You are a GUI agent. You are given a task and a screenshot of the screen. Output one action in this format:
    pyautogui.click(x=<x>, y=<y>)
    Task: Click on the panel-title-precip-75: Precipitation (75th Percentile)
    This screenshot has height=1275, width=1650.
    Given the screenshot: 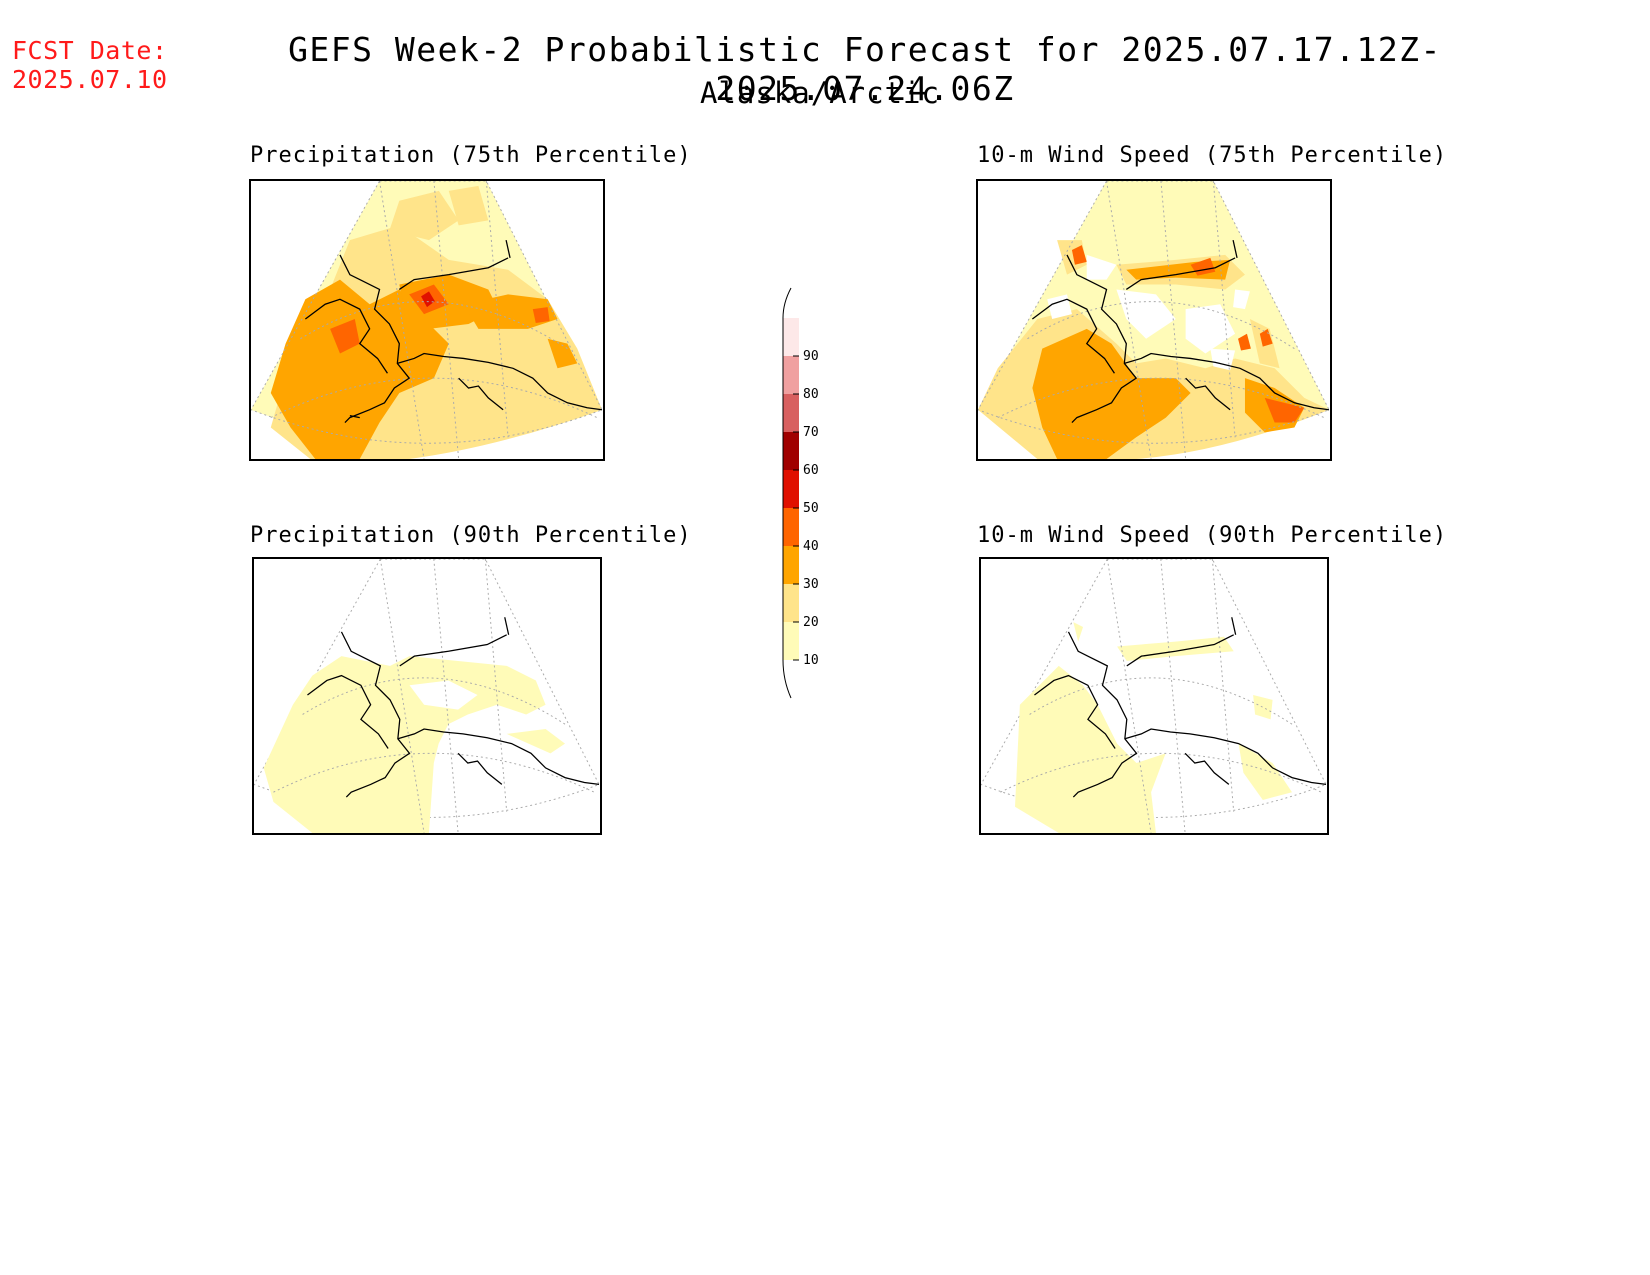 What is the action you would take?
    pyautogui.click(x=471, y=155)
    